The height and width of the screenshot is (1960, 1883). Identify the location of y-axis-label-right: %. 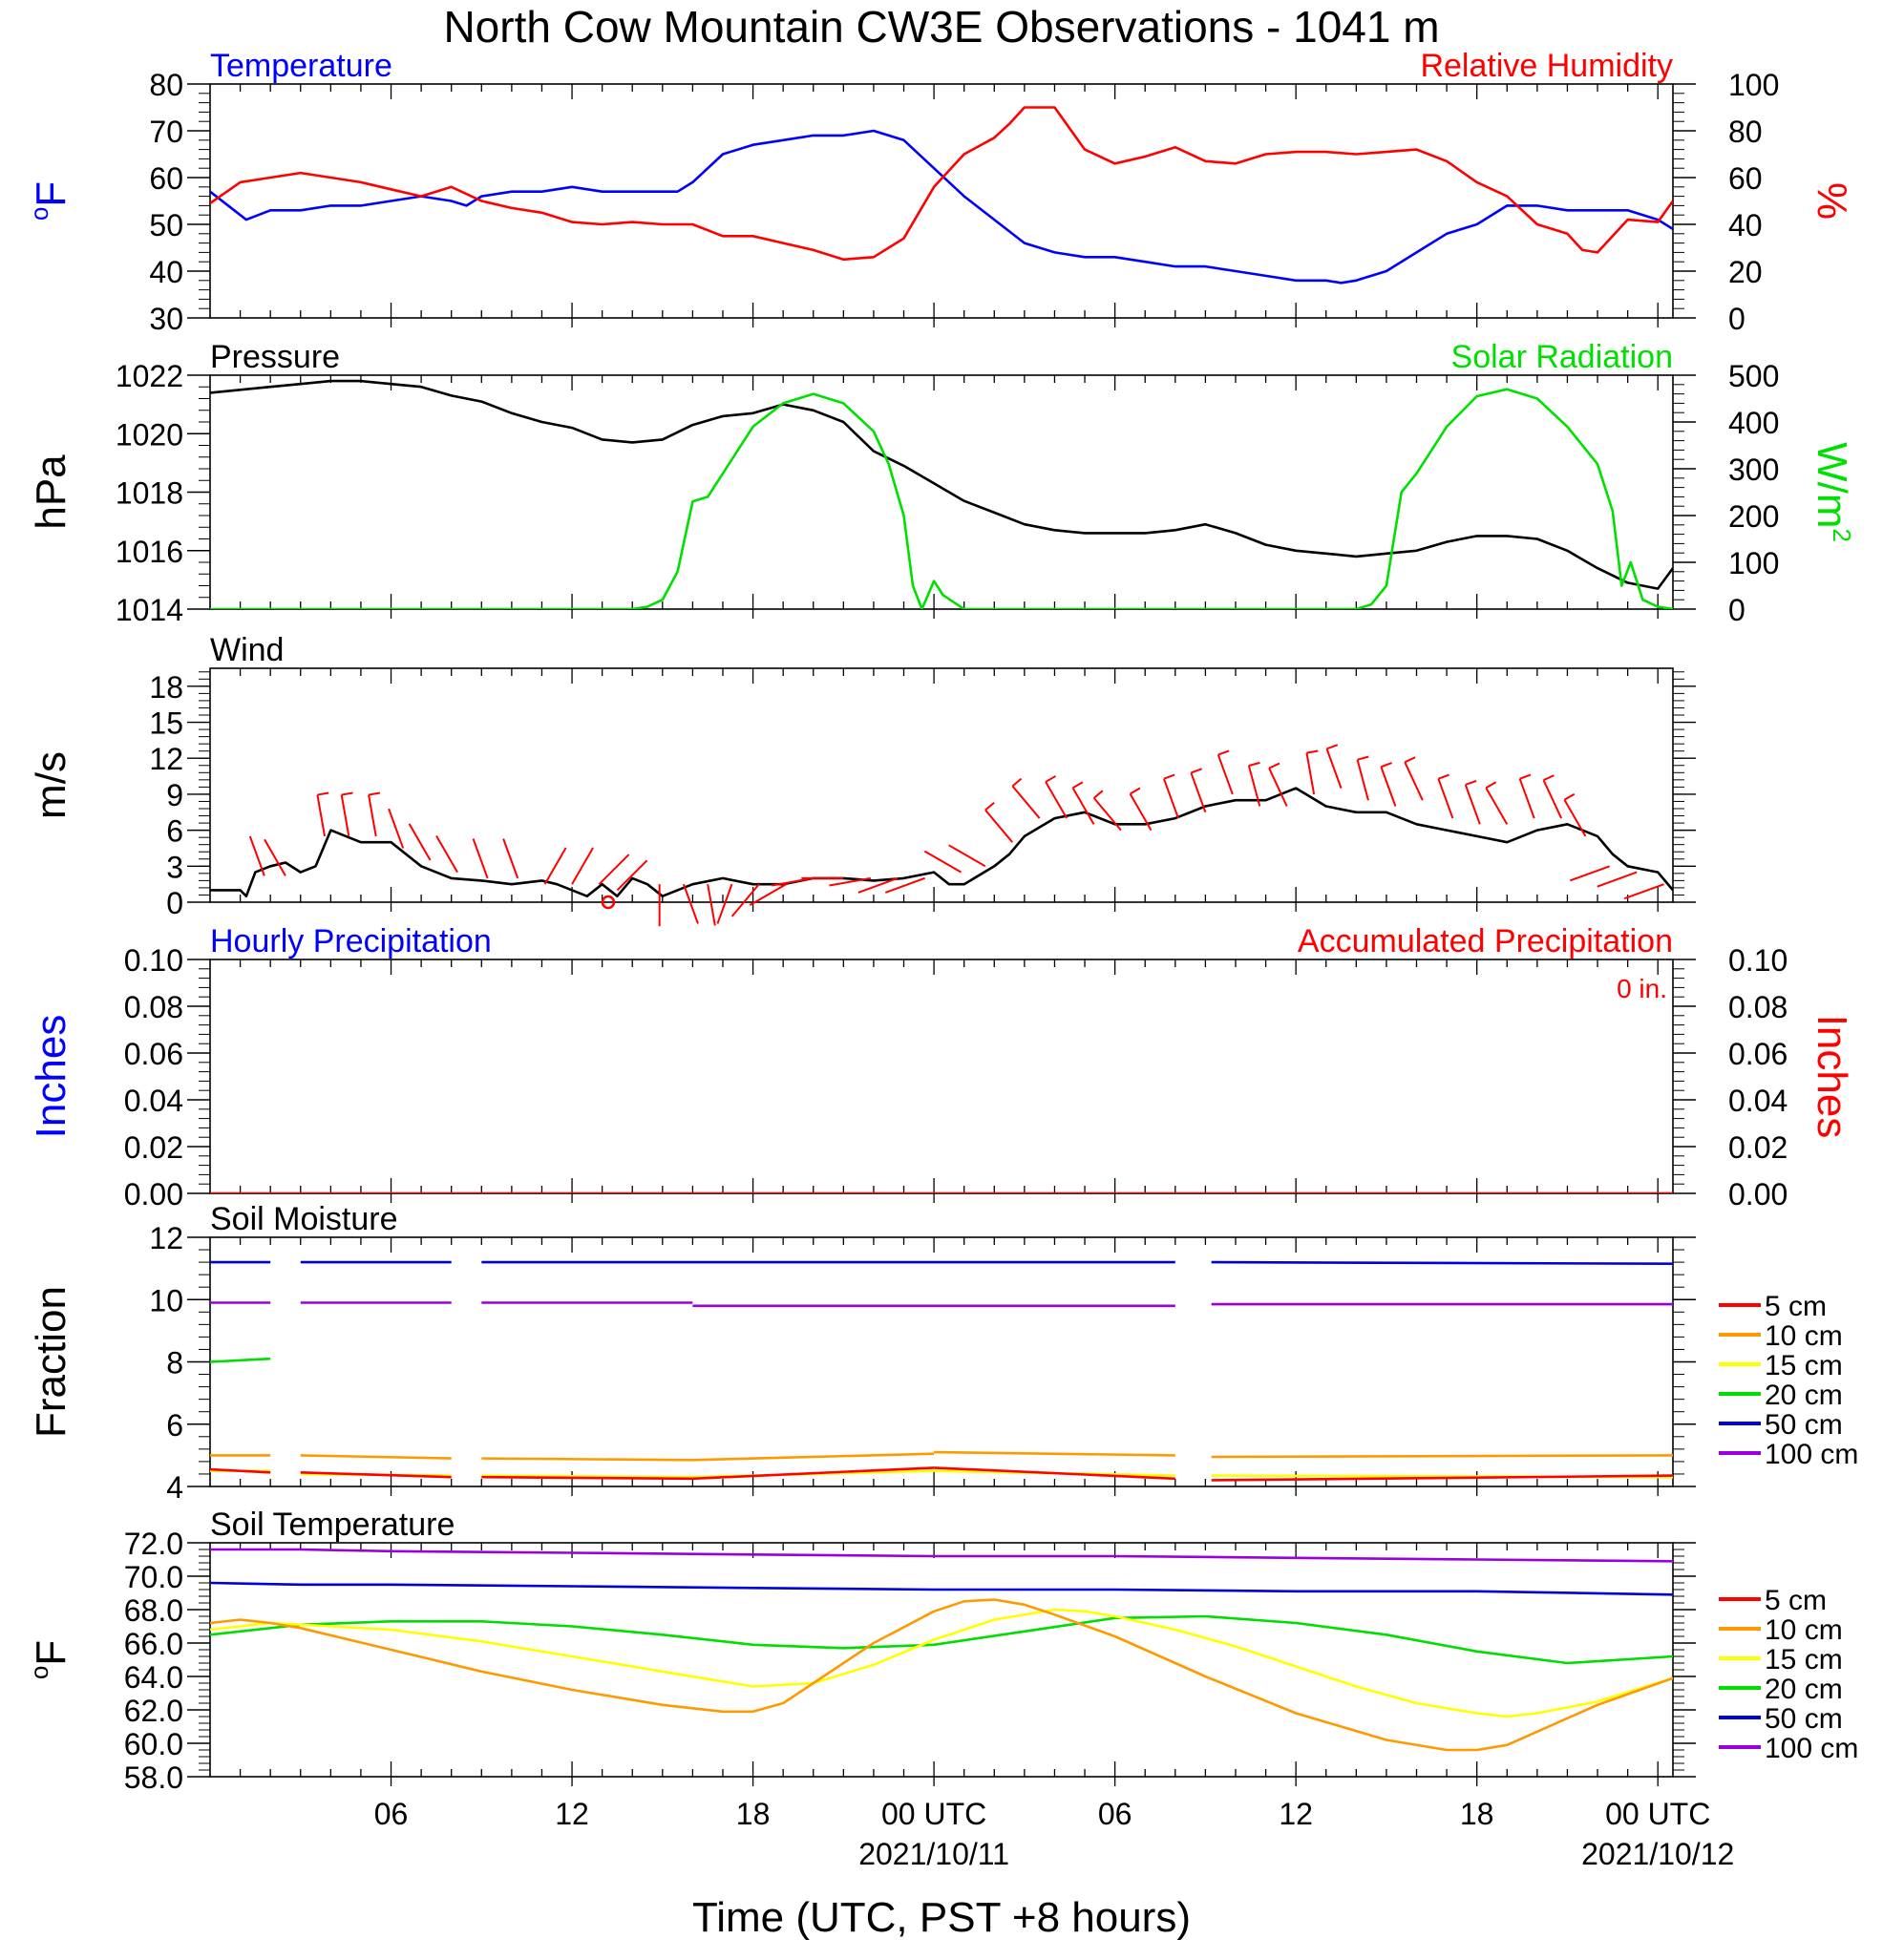
(1832, 201).